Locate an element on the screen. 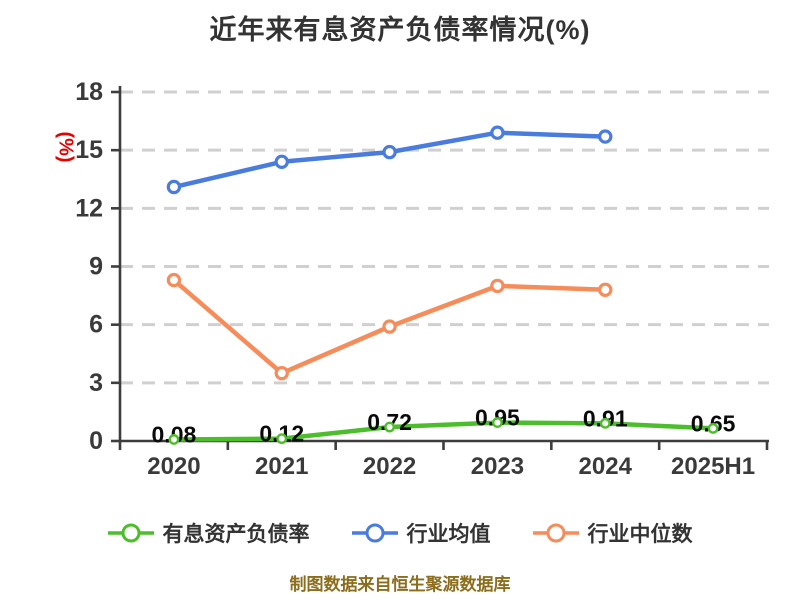 The image size is (800, 600). footer-note: 制图数据来自恒生聚源数据库 is located at coordinates (400, 584).